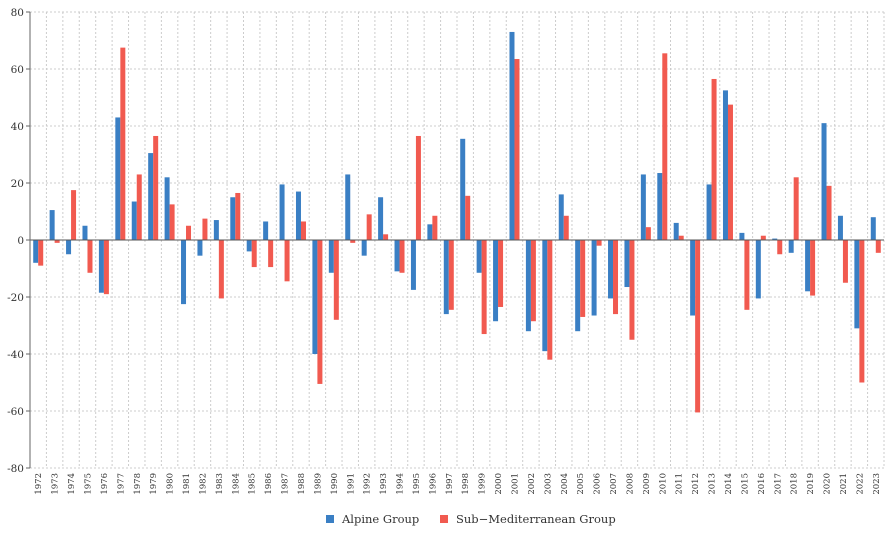 The image size is (892, 540). What do you see at coordinates (501, 273) in the screenshot?
I see `bar-sub-mediterranean-2000` at bounding box center [501, 273].